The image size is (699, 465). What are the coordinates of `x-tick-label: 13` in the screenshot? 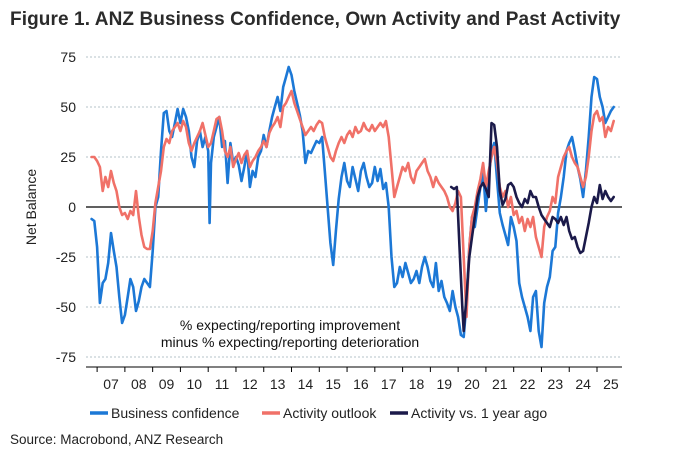 It's located at (278, 384).